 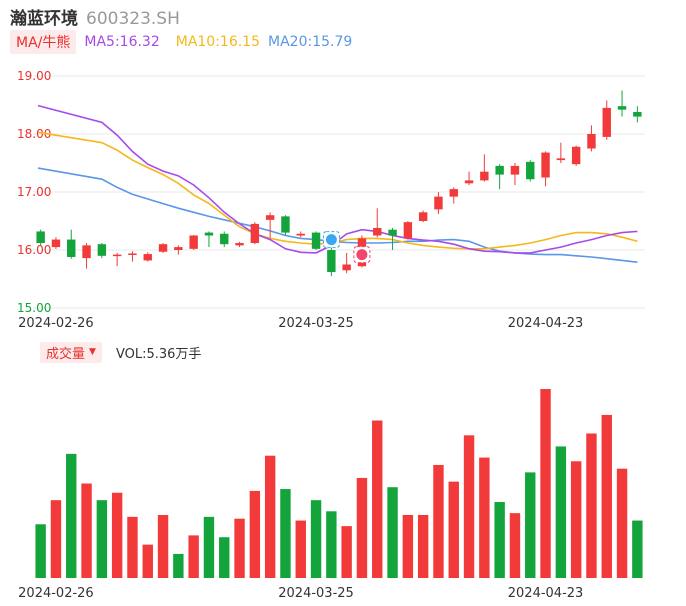 I want to click on ma-type-button: MA/牛熊, so click(x=43, y=42).